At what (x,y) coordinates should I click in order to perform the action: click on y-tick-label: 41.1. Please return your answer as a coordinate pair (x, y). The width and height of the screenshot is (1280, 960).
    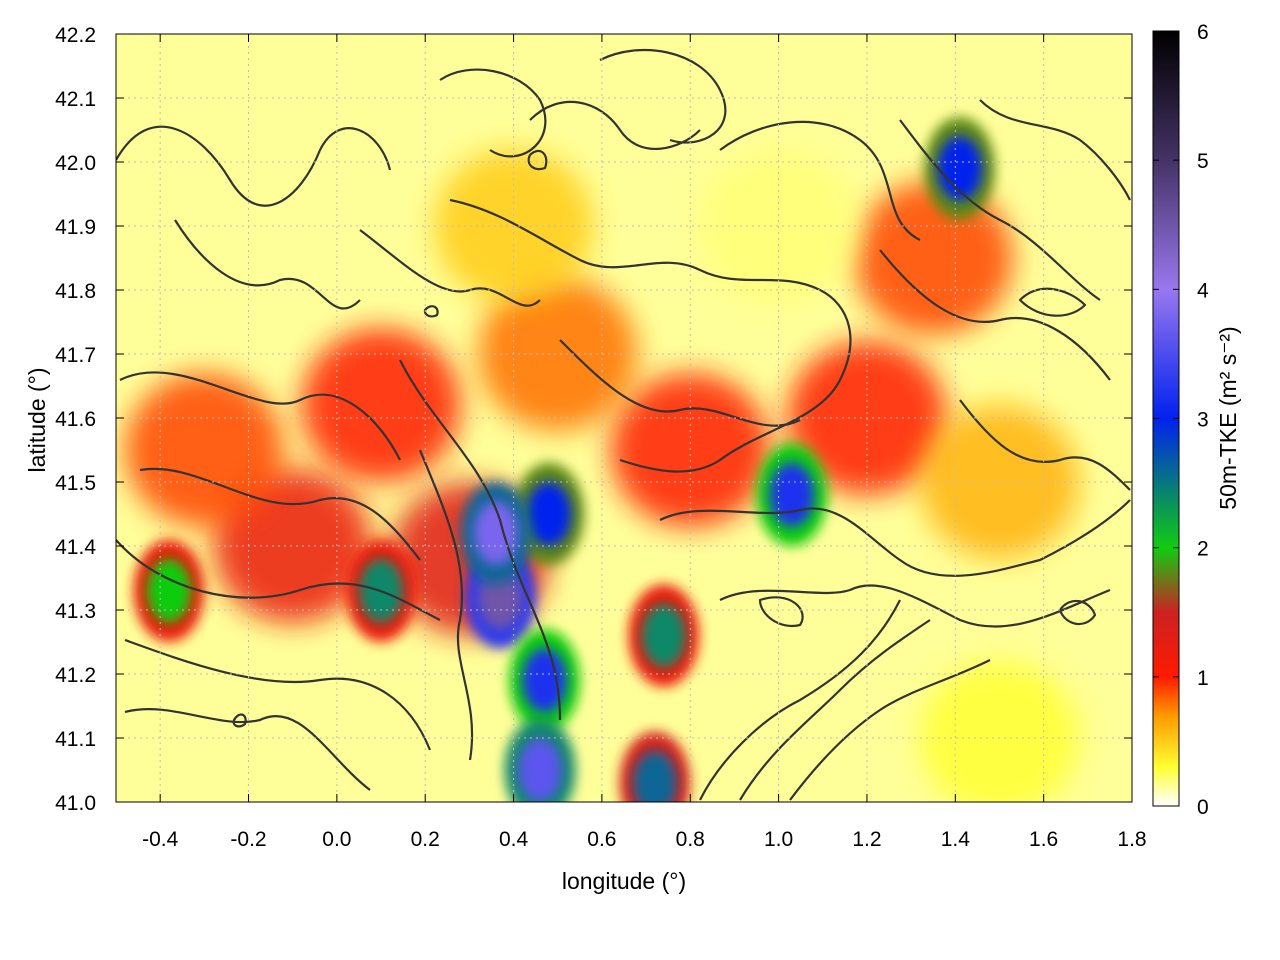
    Looking at the image, I should click on (75, 739).